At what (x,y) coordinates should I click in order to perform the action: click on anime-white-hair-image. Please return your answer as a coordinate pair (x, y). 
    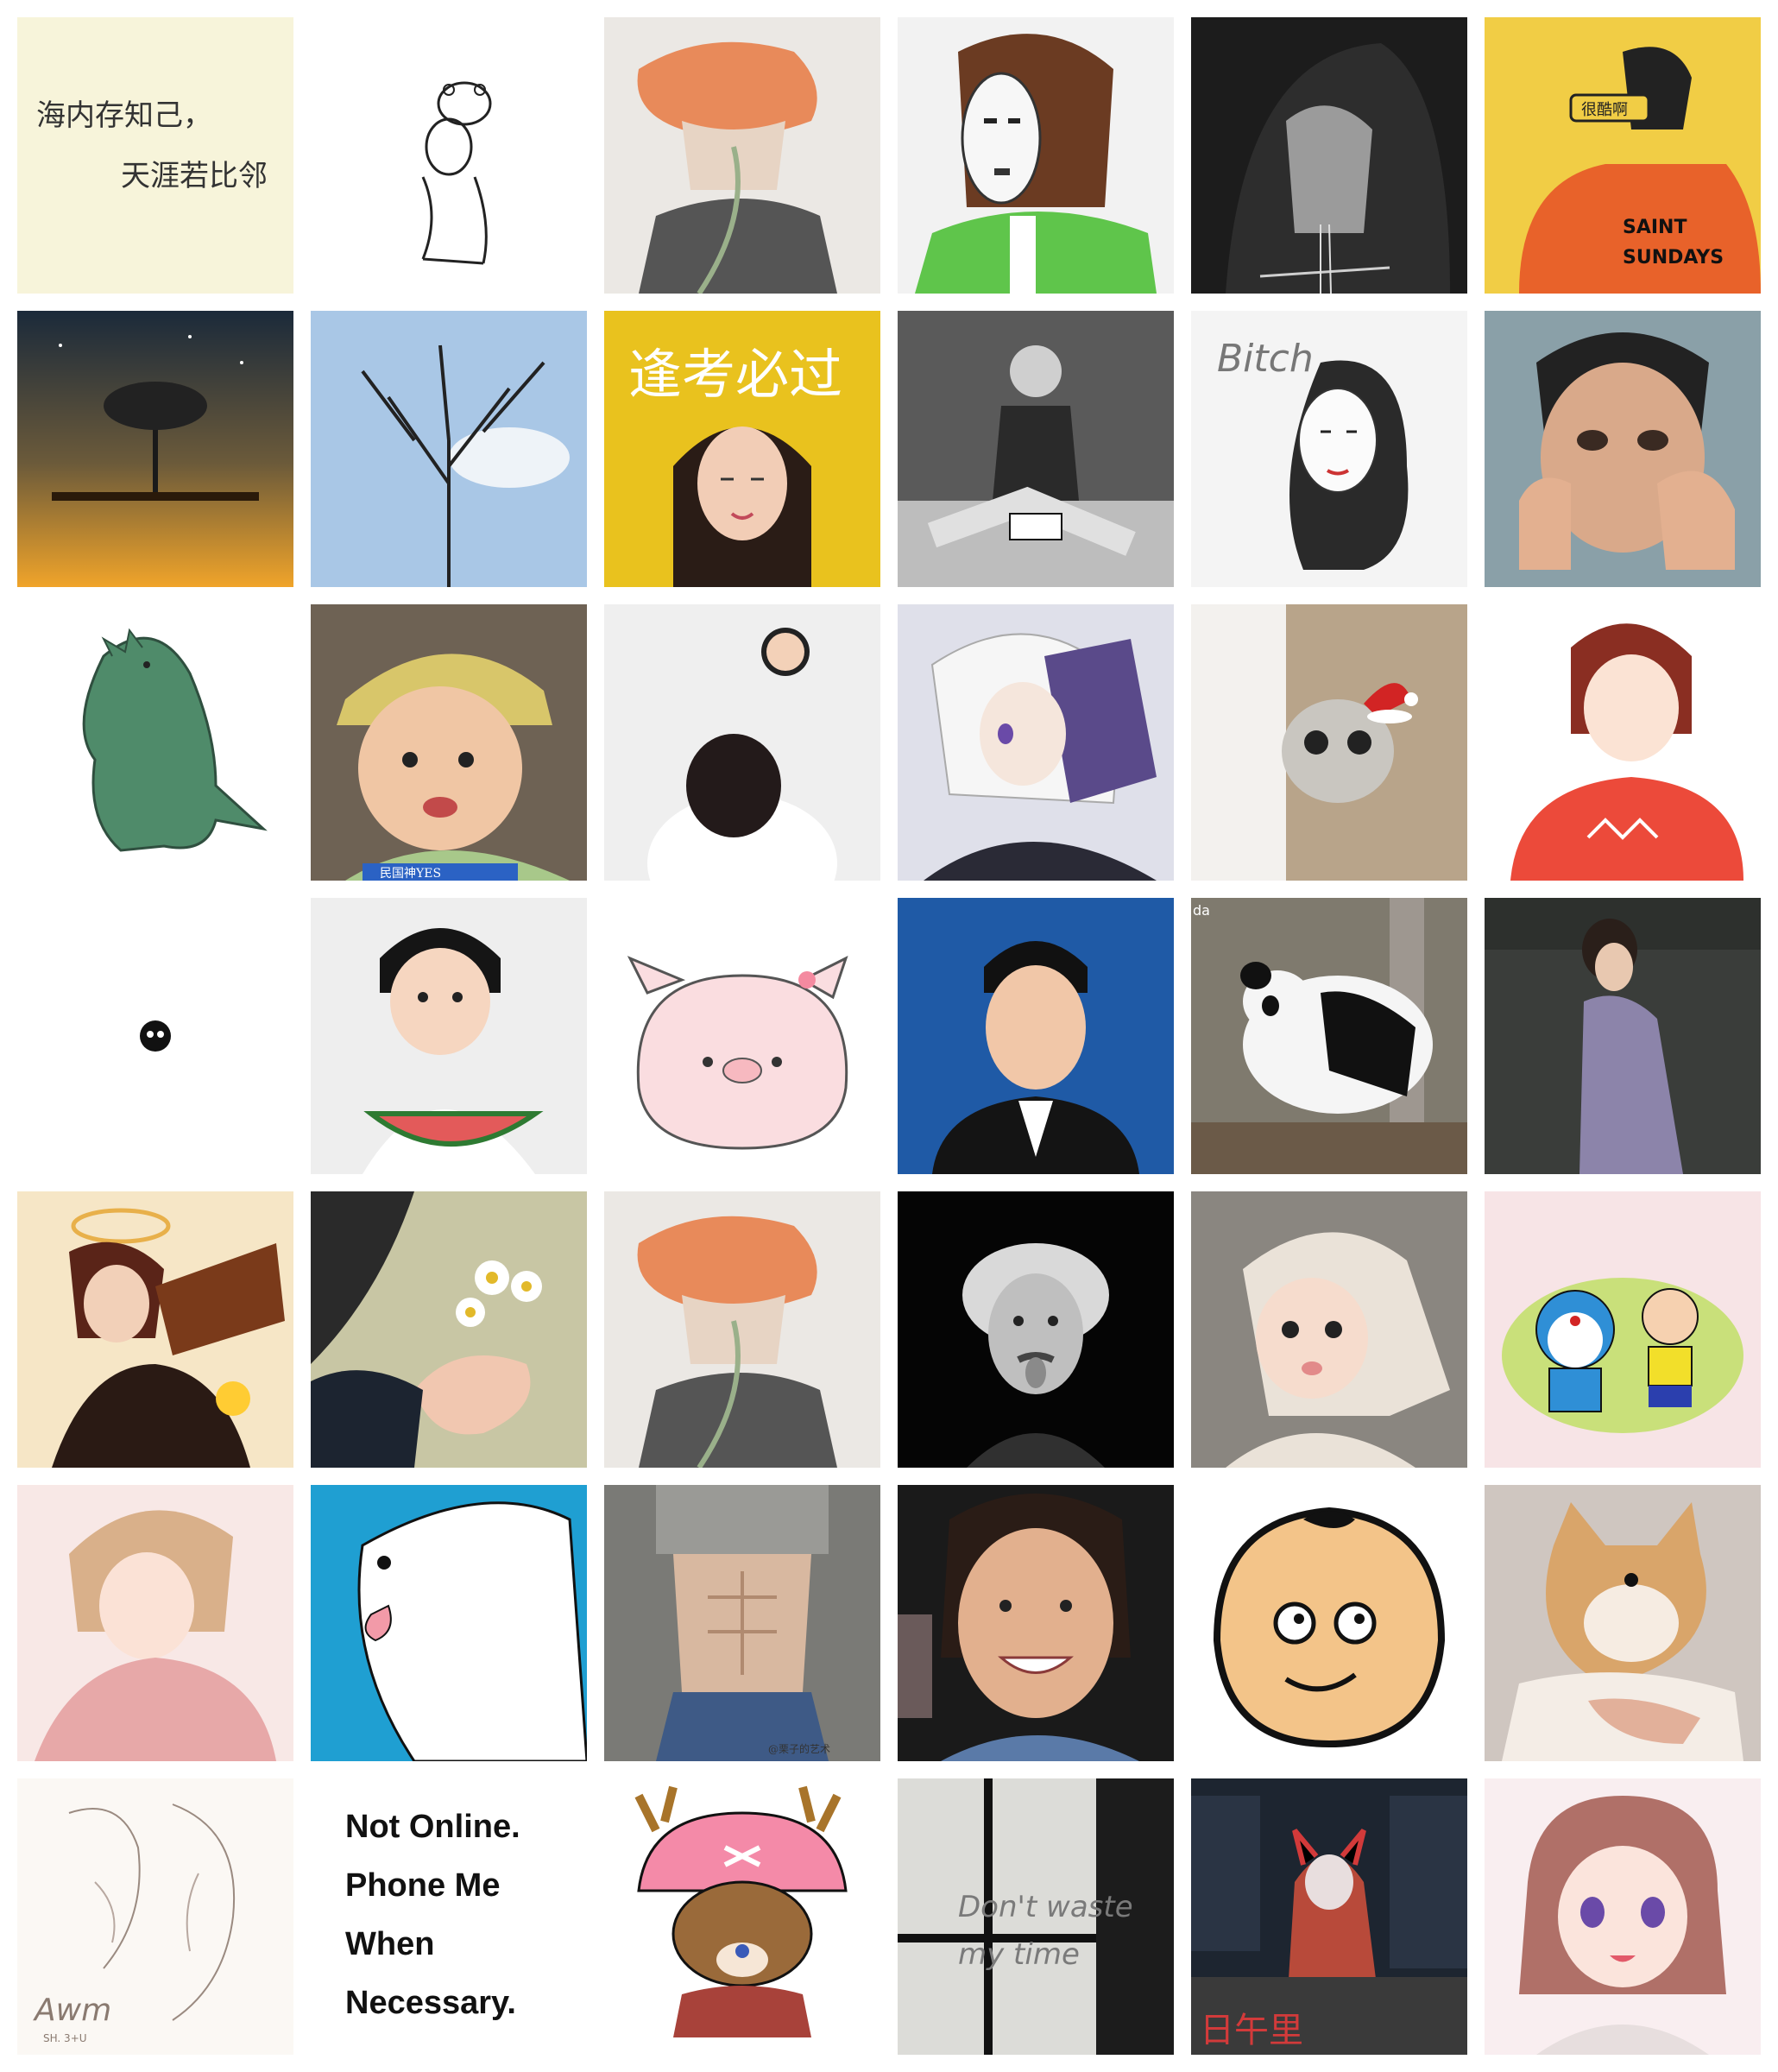
    Looking at the image, I should click on (1036, 742).